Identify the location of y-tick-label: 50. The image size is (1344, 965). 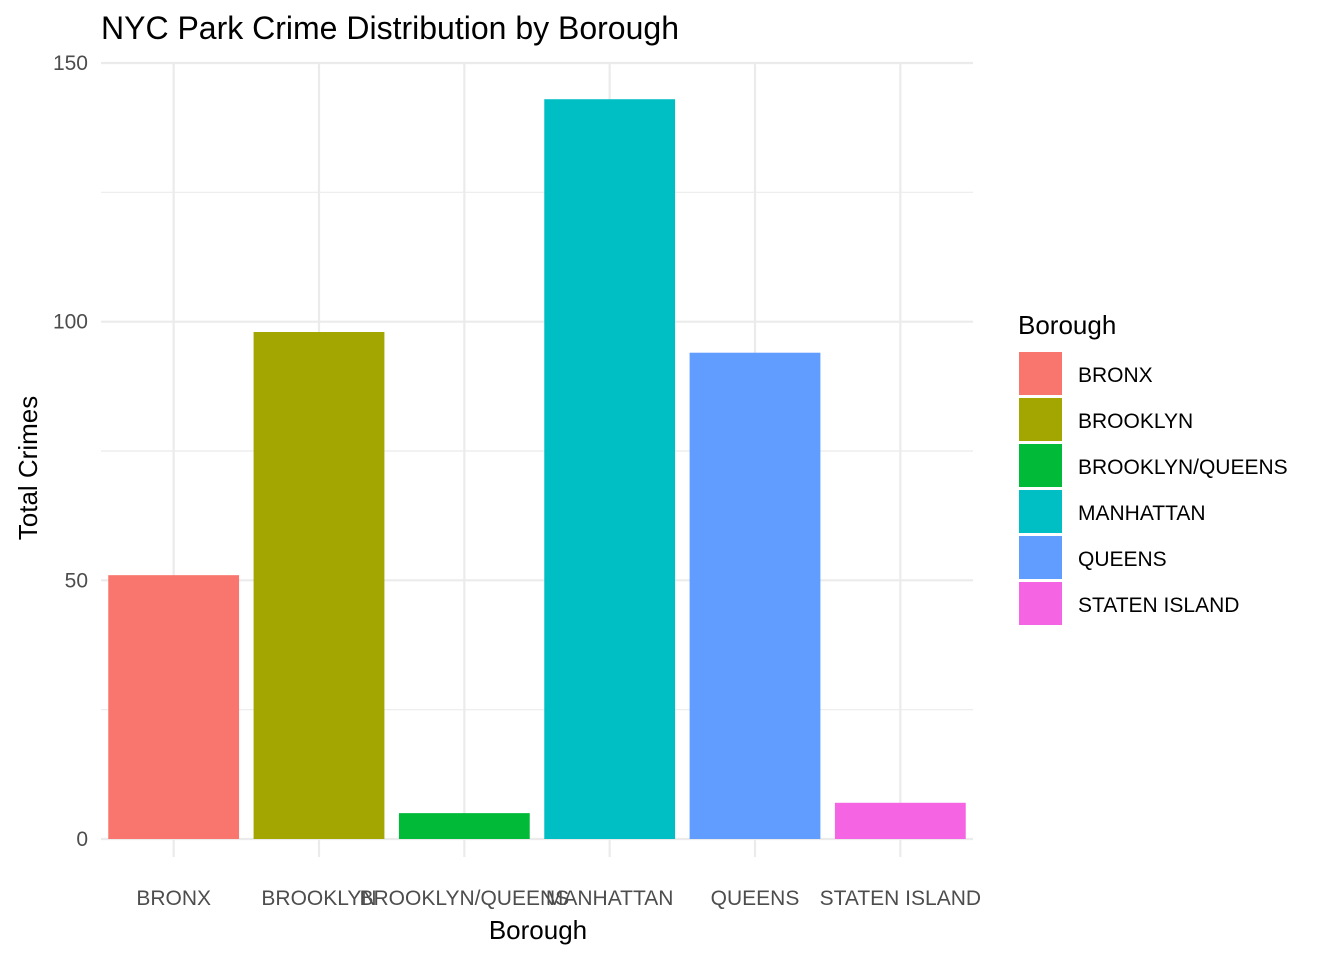
(76, 580).